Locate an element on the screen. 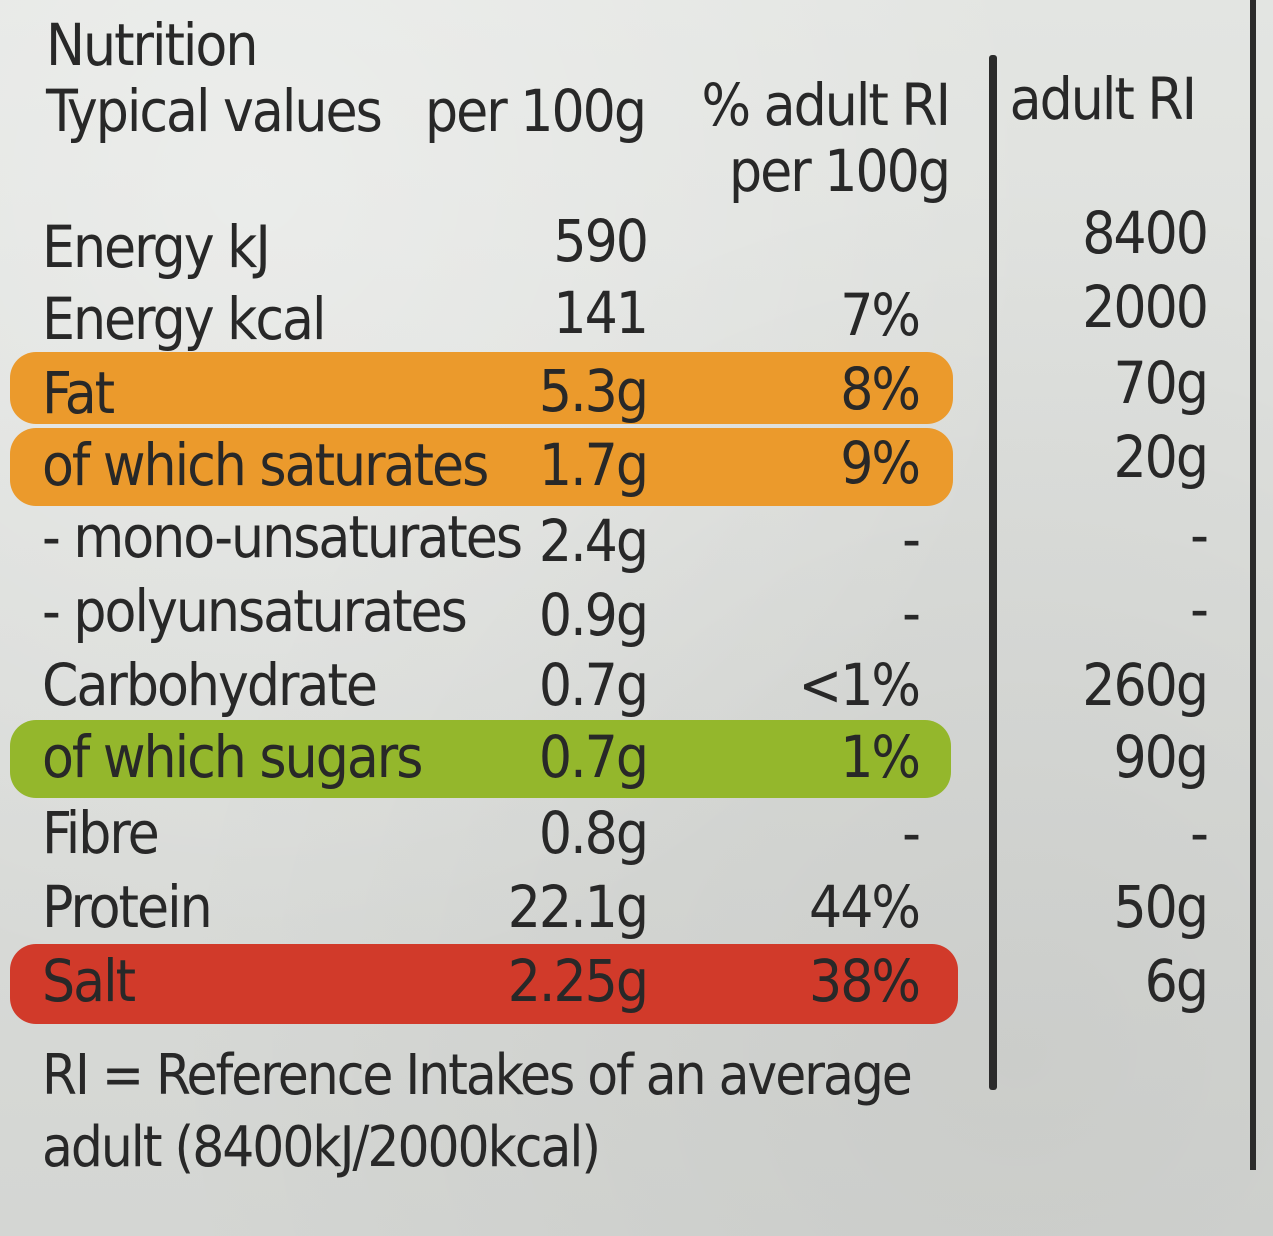  row-name: Energy kJ is located at coordinates (156, 247).